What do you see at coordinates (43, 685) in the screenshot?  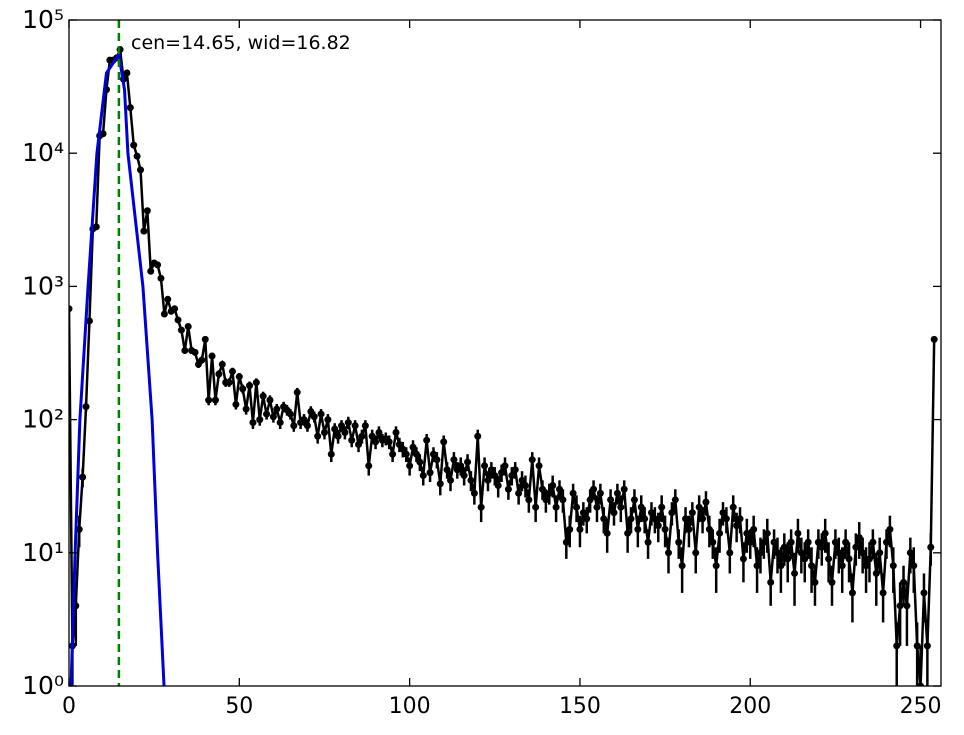 I see `y-tick-label: 10⁰` at bounding box center [43, 685].